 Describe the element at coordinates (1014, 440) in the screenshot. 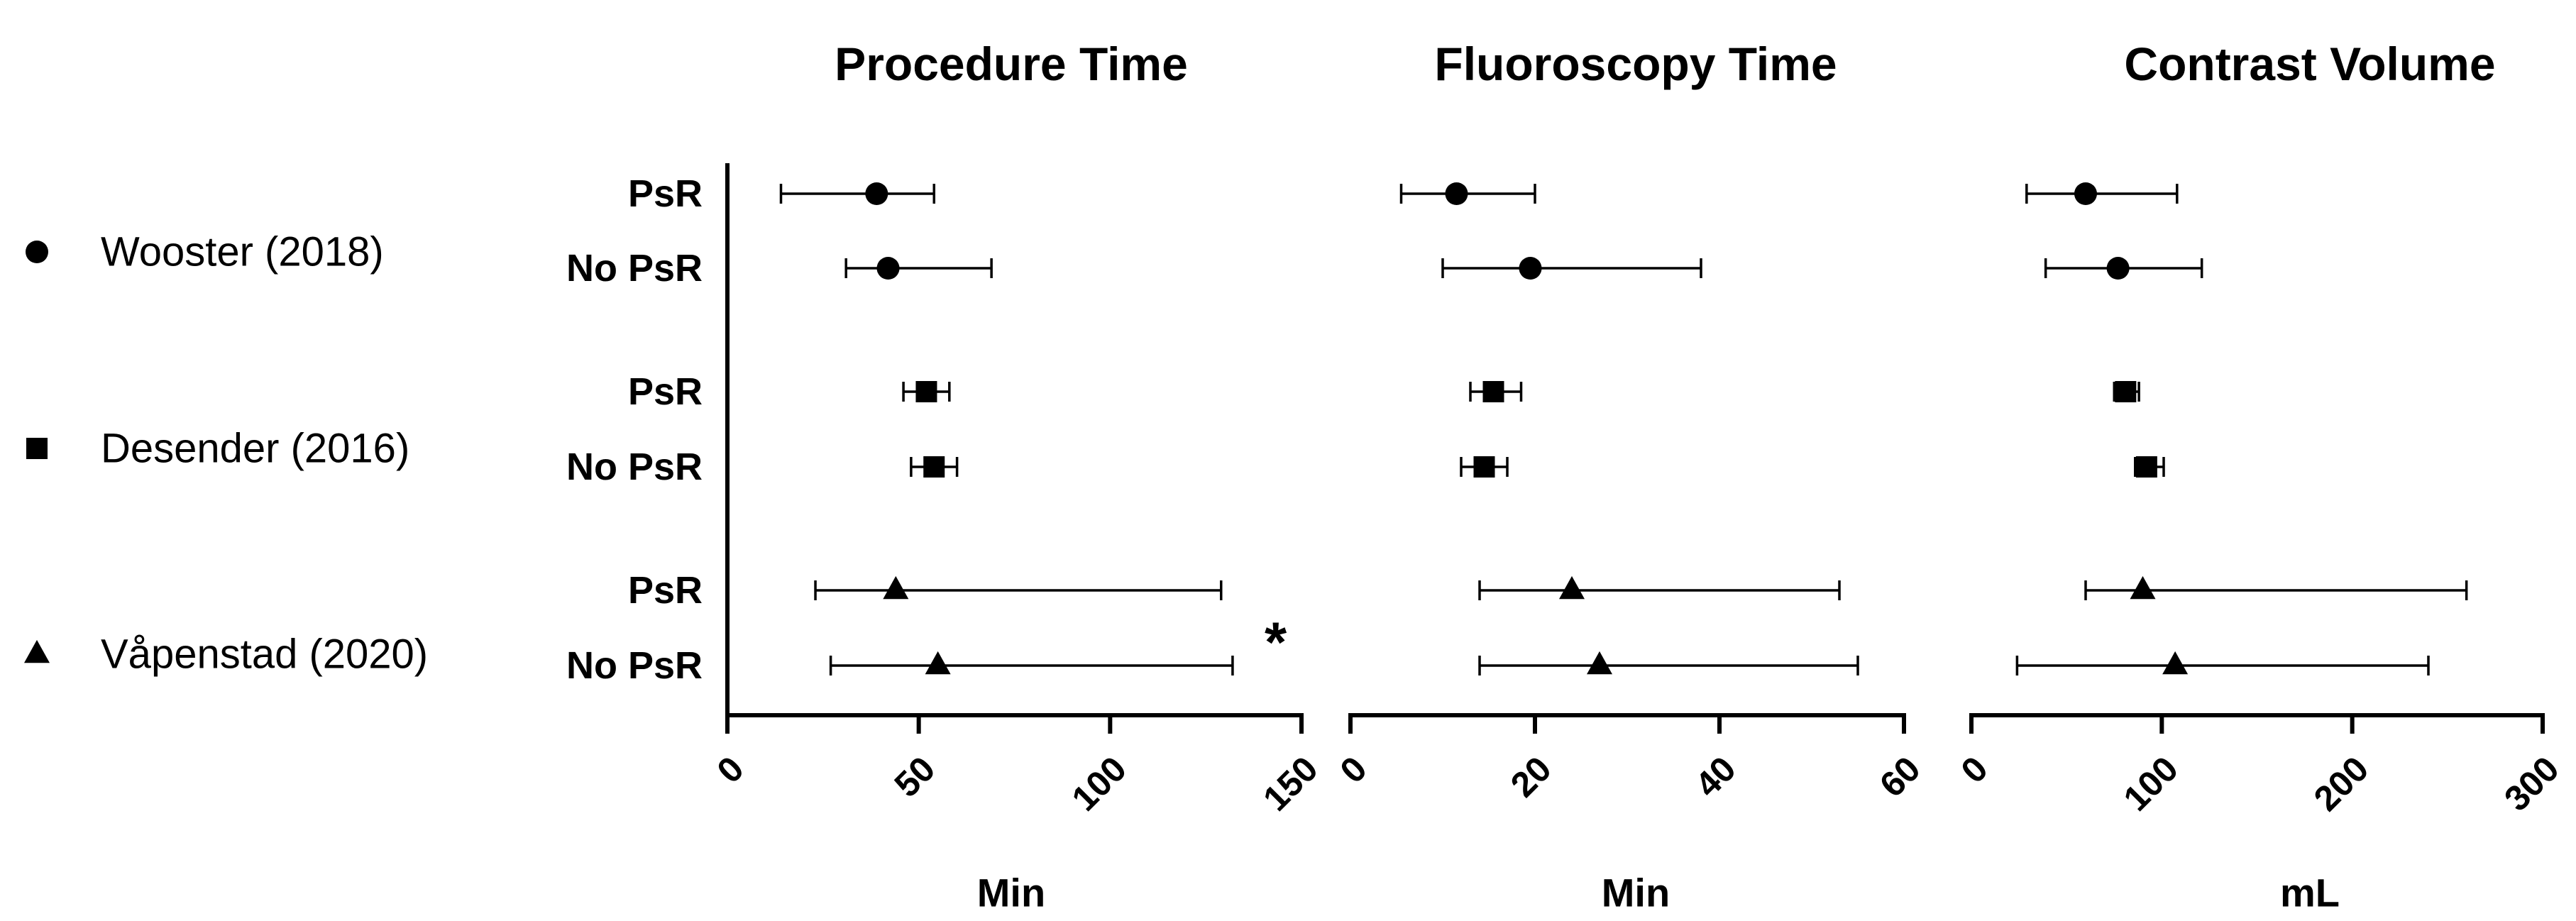

I see `axis` at that location.